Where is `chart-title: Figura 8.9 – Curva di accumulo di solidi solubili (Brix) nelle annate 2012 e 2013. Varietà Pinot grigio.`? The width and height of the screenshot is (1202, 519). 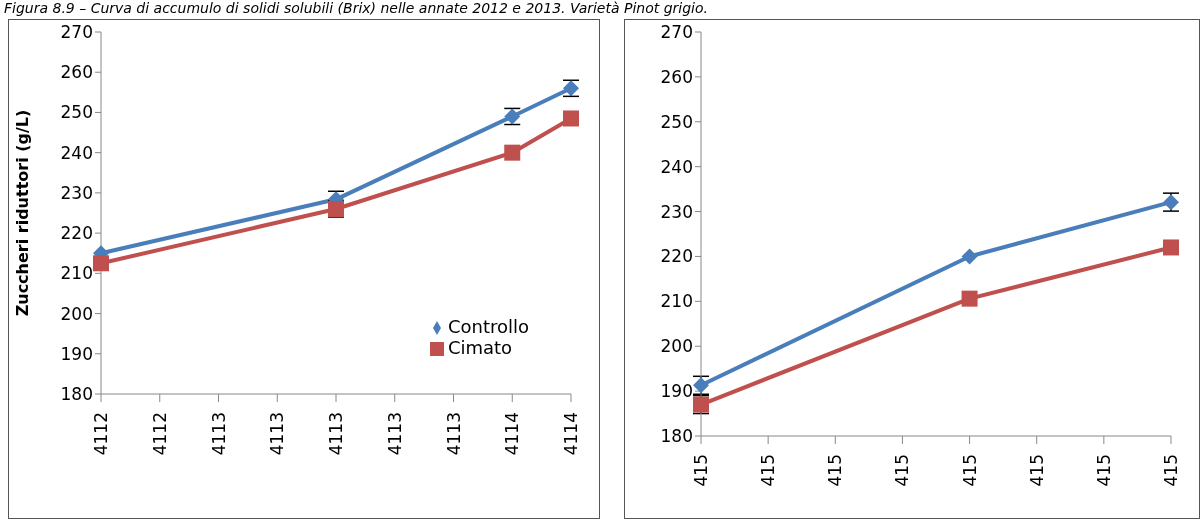 chart-title: Figura 8.9 – Curva di accumulo di solidi solubili (Brix) nelle annate 2012 e 2013. Varietà Pinot grigio. is located at coordinates (356, 8).